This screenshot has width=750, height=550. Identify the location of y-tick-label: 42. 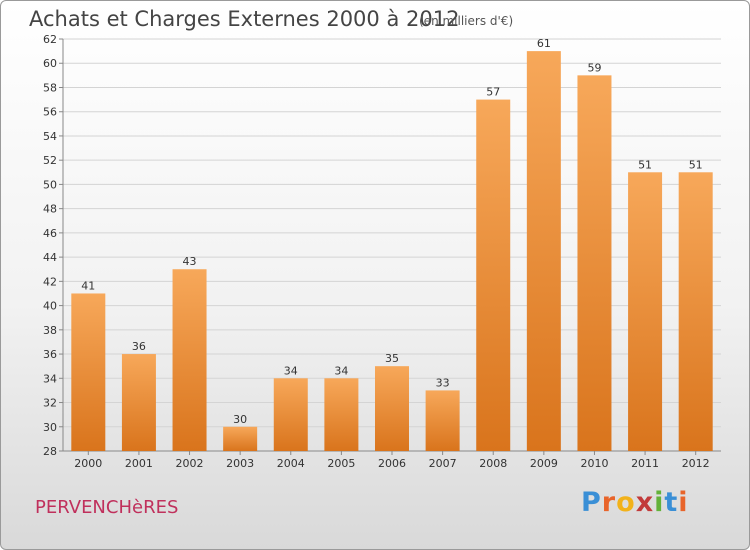
(50, 281).